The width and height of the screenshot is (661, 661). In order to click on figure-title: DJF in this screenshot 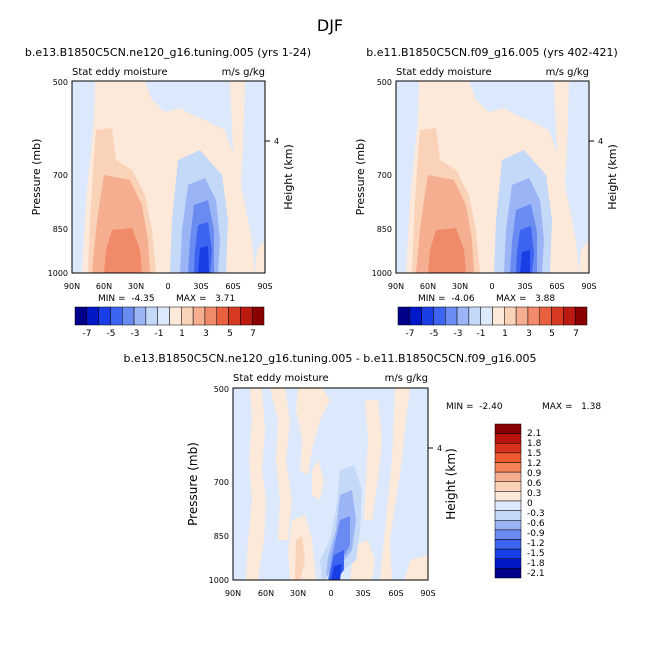, I will do `click(330, 25)`.